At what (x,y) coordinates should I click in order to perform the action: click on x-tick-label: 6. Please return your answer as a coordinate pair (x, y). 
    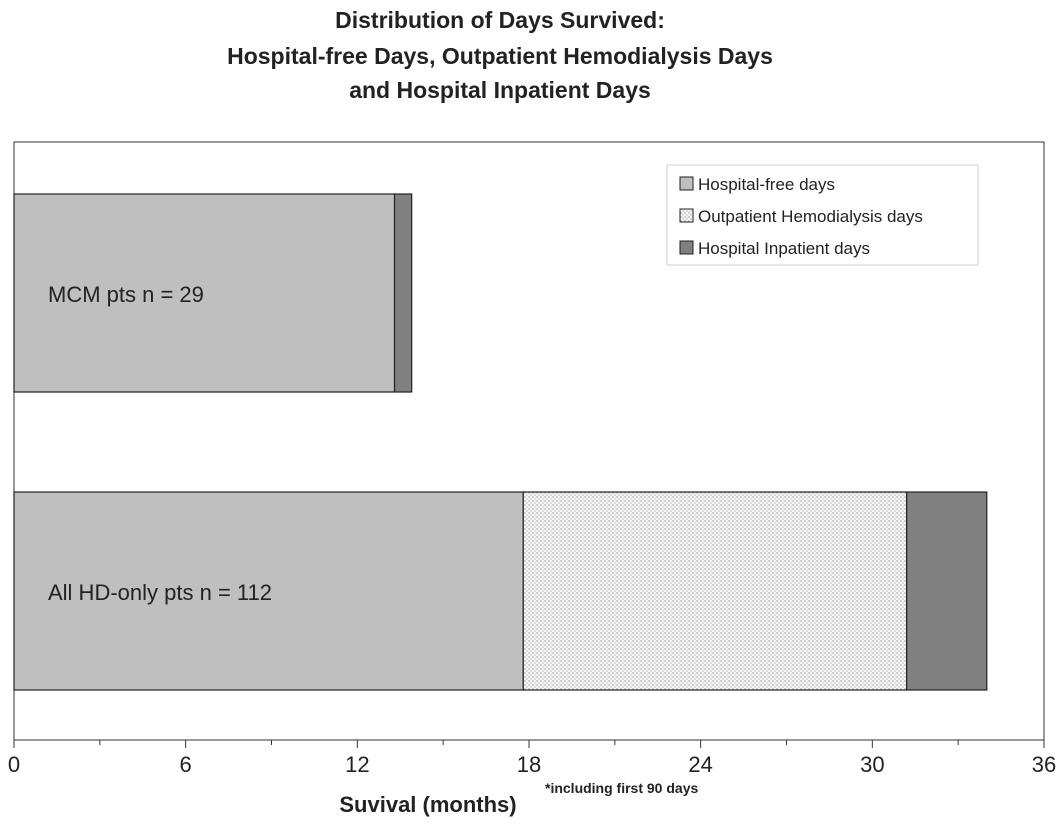
    Looking at the image, I should click on (186, 764).